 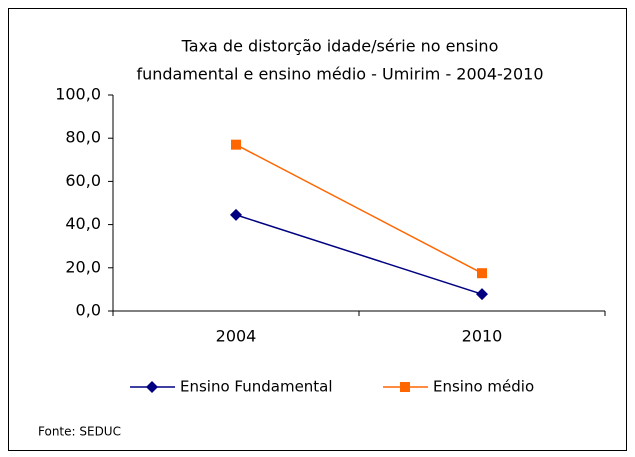 I want to click on x-tick-label: 2004, so click(x=236, y=336).